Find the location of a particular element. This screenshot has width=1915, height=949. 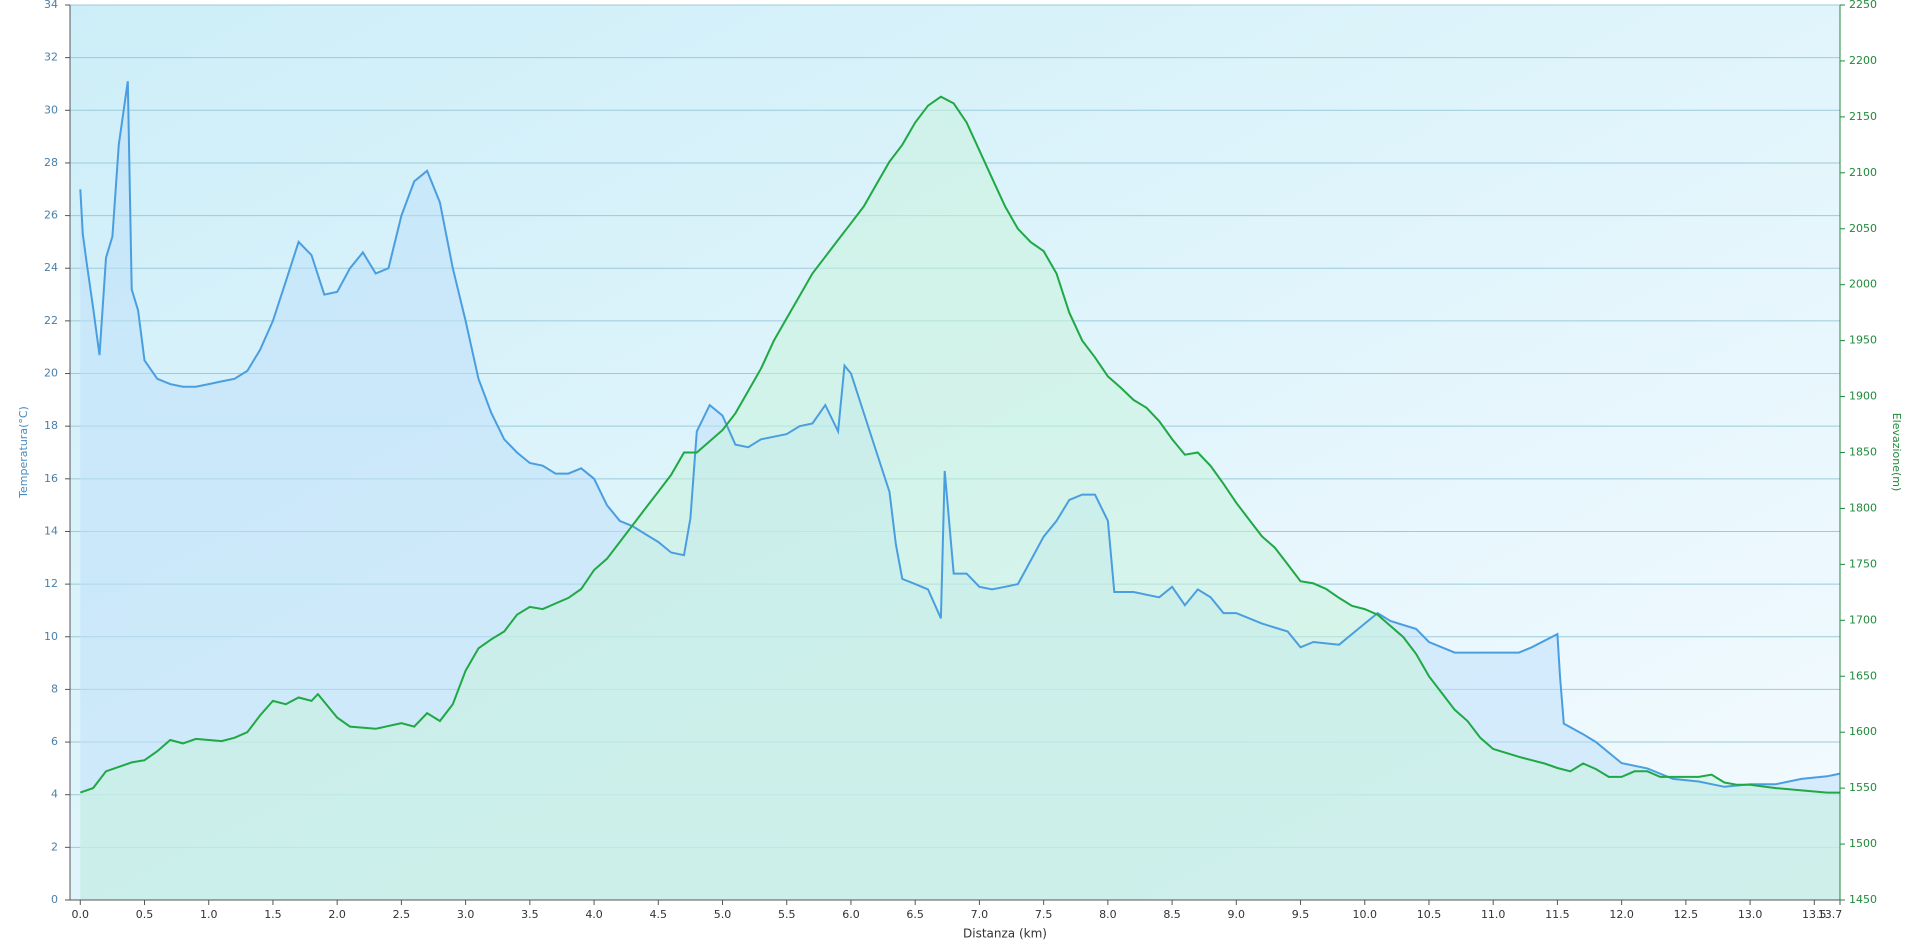

x-tick-label: 8.5 is located at coordinates (1172, 914).